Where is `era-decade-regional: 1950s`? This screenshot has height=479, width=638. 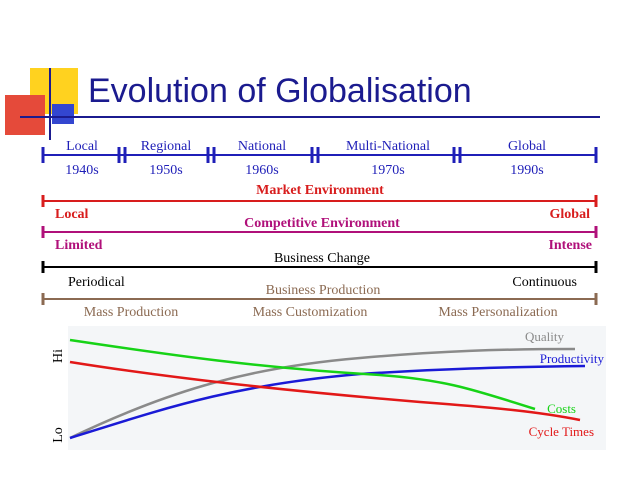
era-decade-regional: 1950s is located at coordinates (165, 170).